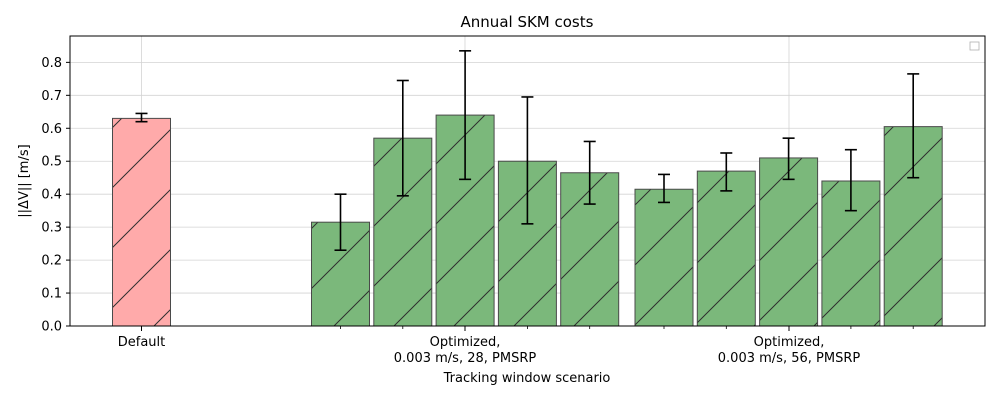 This screenshot has width=1000, height=400. Describe the element at coordinates (465, 350) in the screenshot. I see `x-tick-label: Optimized, 0.003 m/s, 28, PMSRP` at that location.